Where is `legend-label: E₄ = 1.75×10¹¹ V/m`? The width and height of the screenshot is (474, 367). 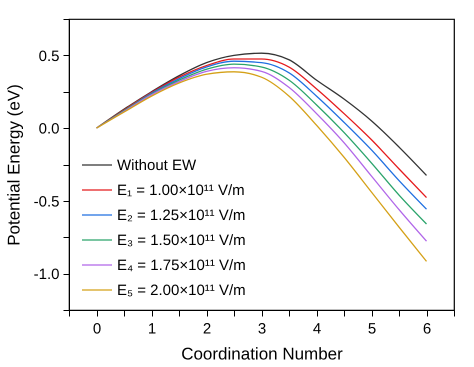
legend-label: E₄ = 1.75×10¹¹ V/m is located at coordinates (181, 265).